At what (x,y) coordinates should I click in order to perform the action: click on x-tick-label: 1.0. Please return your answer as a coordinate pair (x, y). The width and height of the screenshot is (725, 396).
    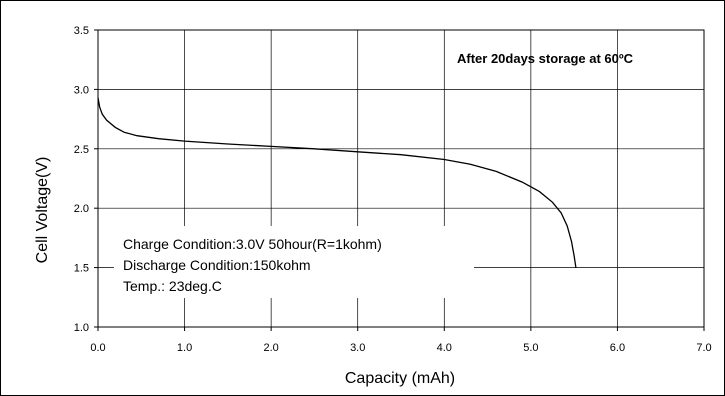
    Looking at the image, I should click on (184, 348).